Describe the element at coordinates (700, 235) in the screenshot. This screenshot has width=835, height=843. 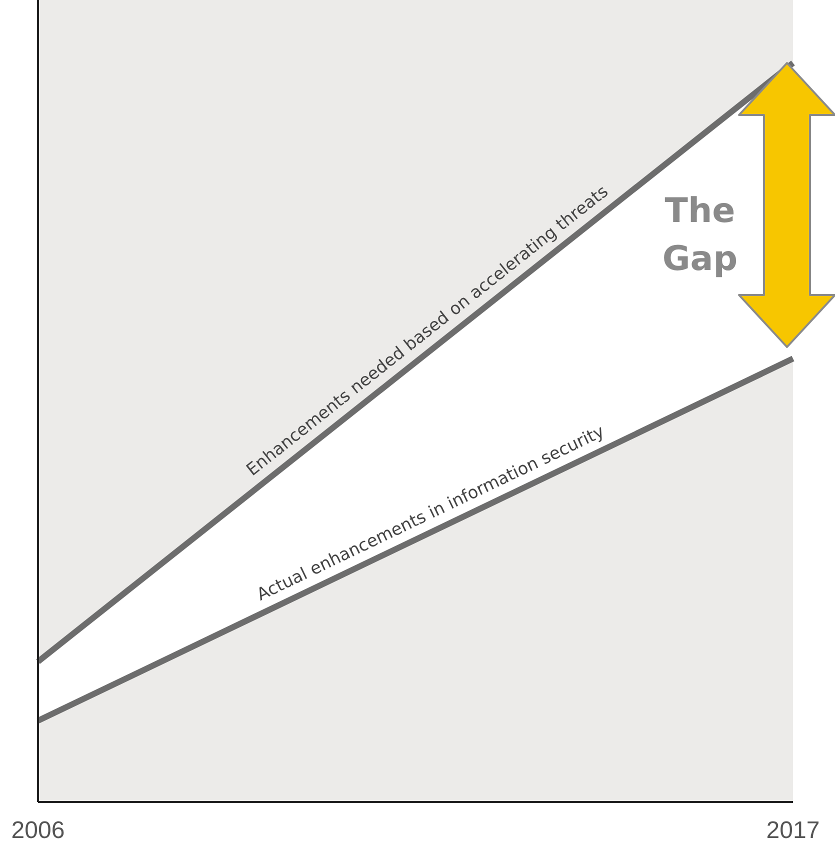
I see `annotation: The Gap` at that location.